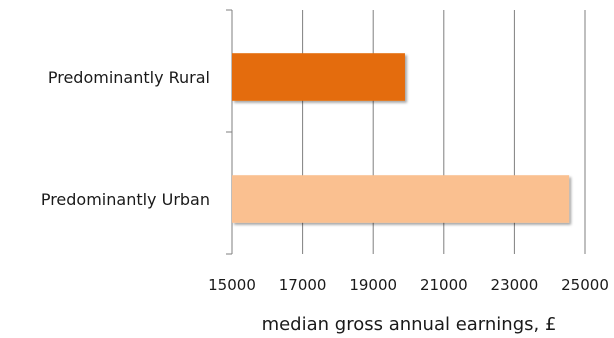  I want to click on x-tick-labels: 15000 17000 19000 21000 23000 25000, so click(408, 285).